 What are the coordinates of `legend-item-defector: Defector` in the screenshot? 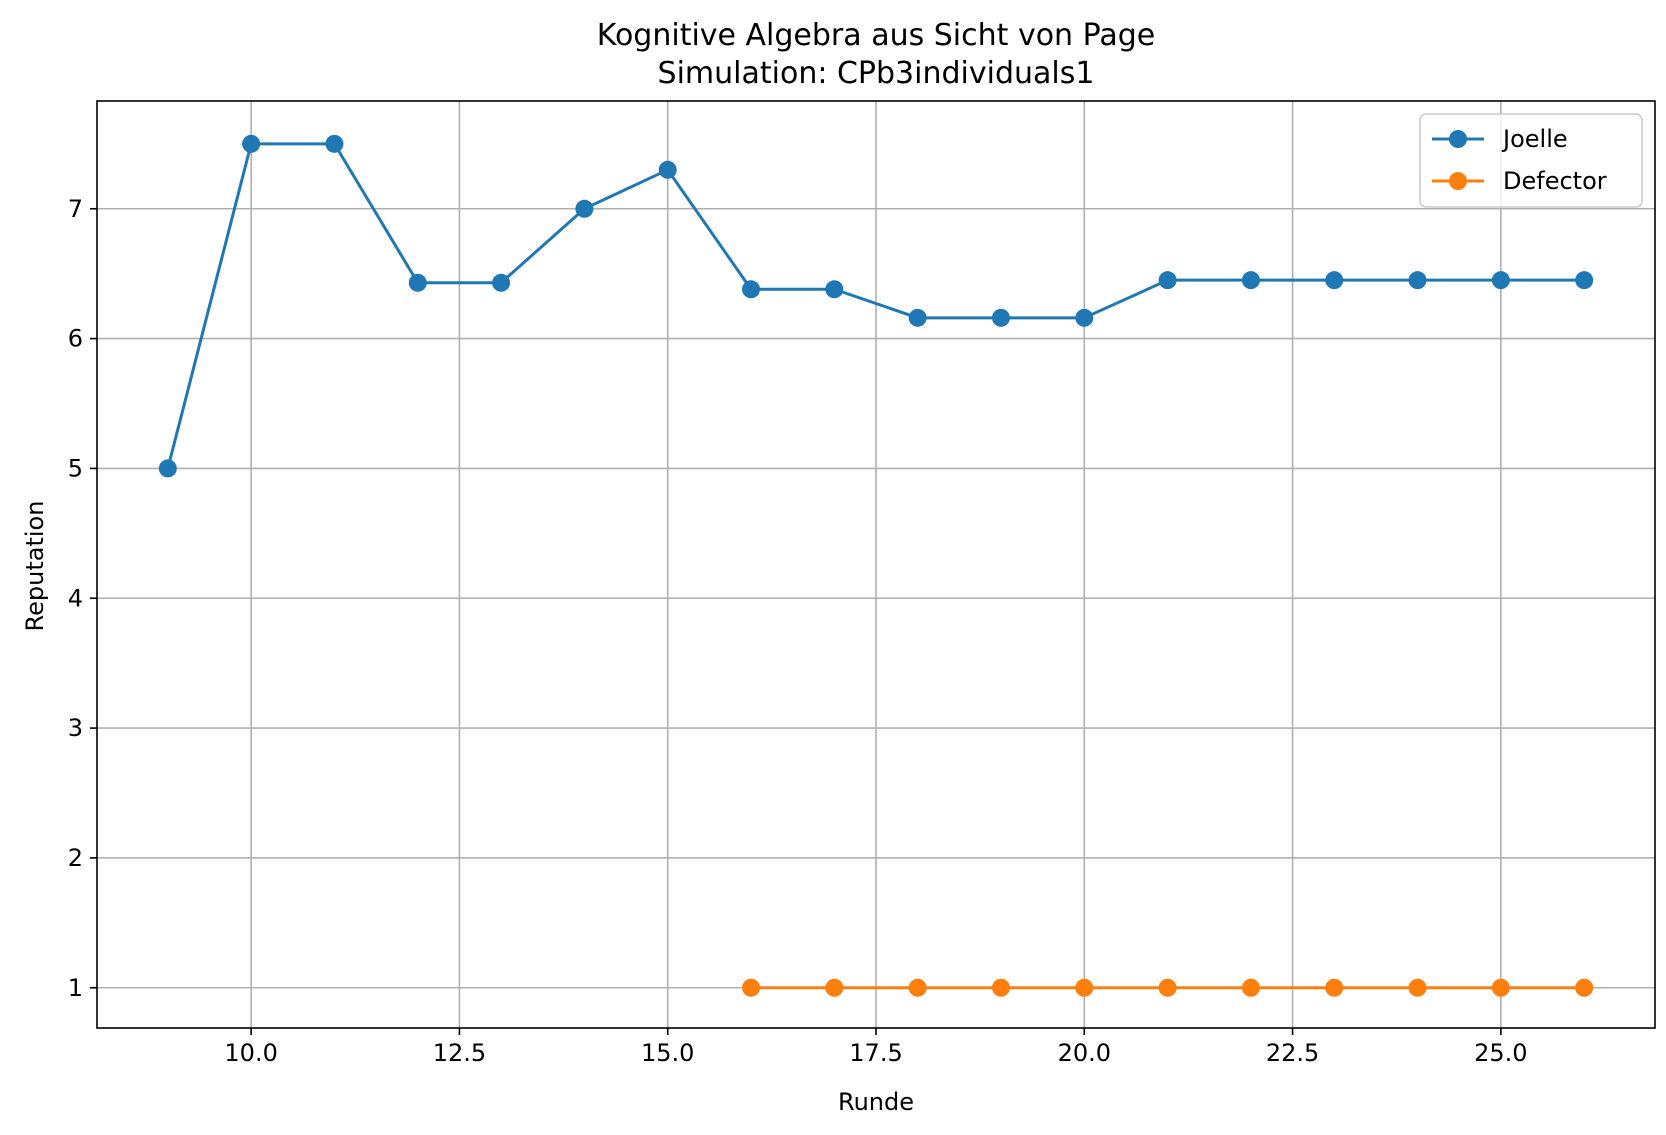 It's located at (1519, 181).